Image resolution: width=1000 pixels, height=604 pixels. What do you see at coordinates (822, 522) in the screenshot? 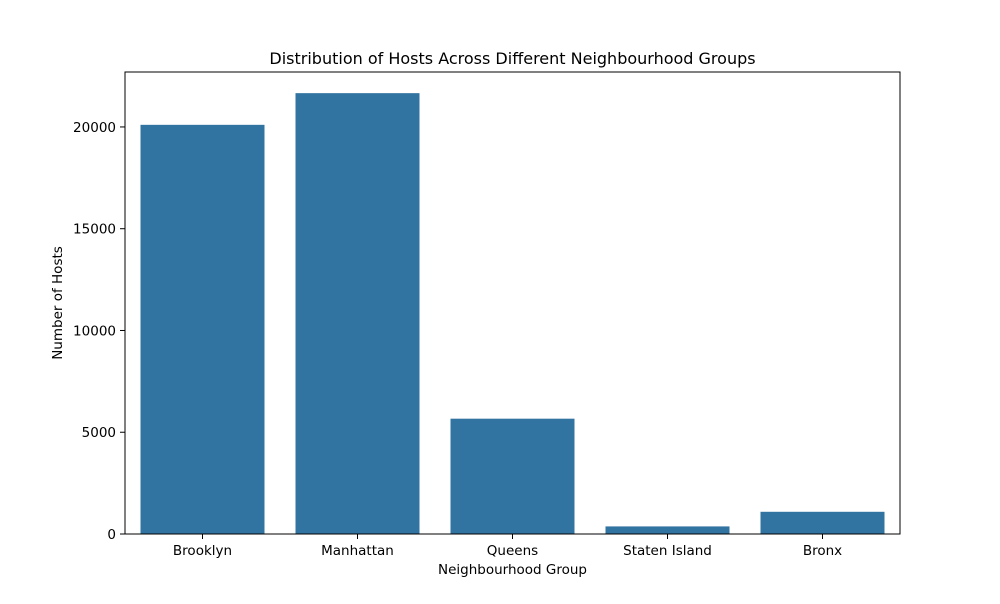
I see `bar-bronx` at bounding box center [822, 522].